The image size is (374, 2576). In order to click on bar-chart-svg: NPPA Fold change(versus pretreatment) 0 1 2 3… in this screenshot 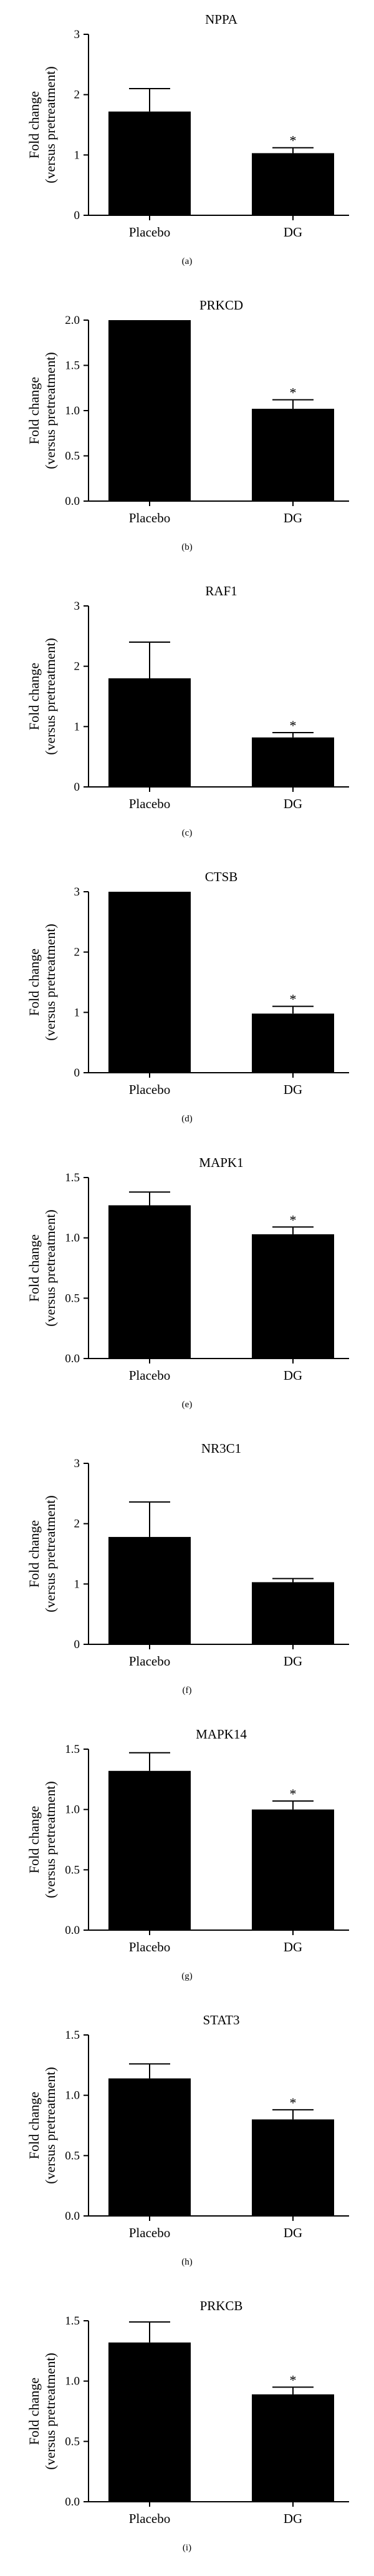, I will do `click(187, 139)`.